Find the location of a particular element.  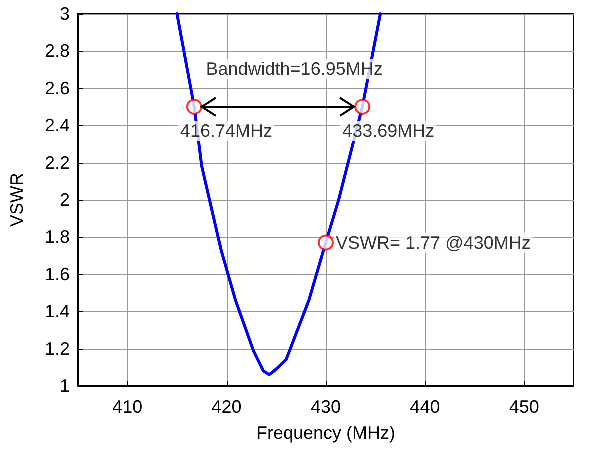

annotation: 433.69MHz is located at coordinates (388, 131).